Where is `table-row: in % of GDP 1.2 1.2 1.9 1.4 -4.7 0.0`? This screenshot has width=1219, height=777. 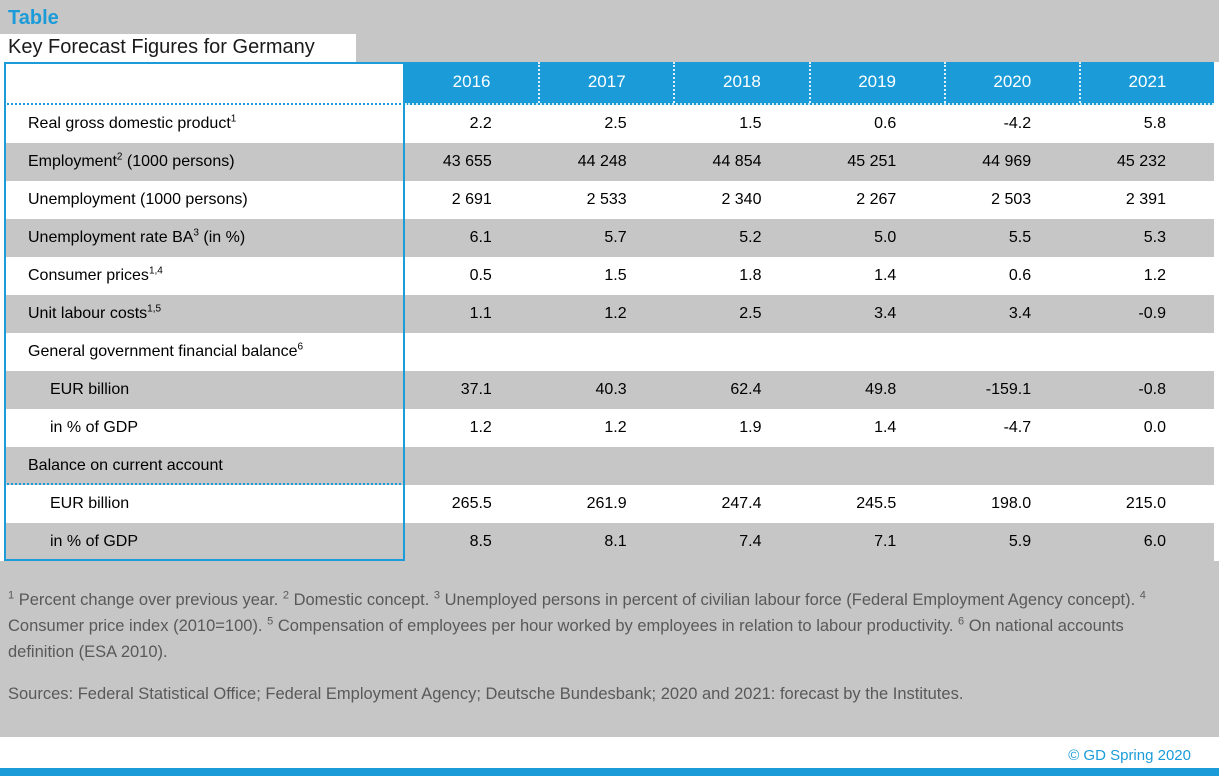 table-row: in % of GDP 1.2 1.2 1.9 1.4 -4.7 0.0 is located at coordinates (609, 428).